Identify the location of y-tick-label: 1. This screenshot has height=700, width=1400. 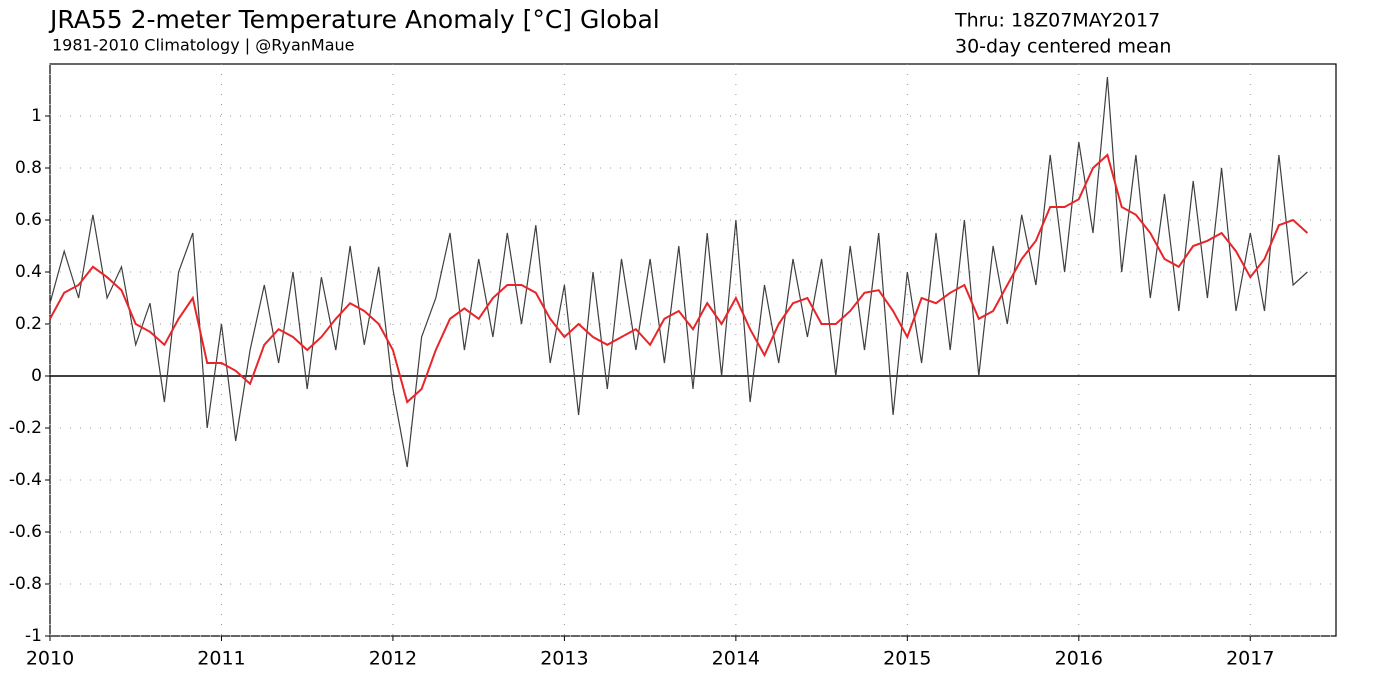
(36, 116).